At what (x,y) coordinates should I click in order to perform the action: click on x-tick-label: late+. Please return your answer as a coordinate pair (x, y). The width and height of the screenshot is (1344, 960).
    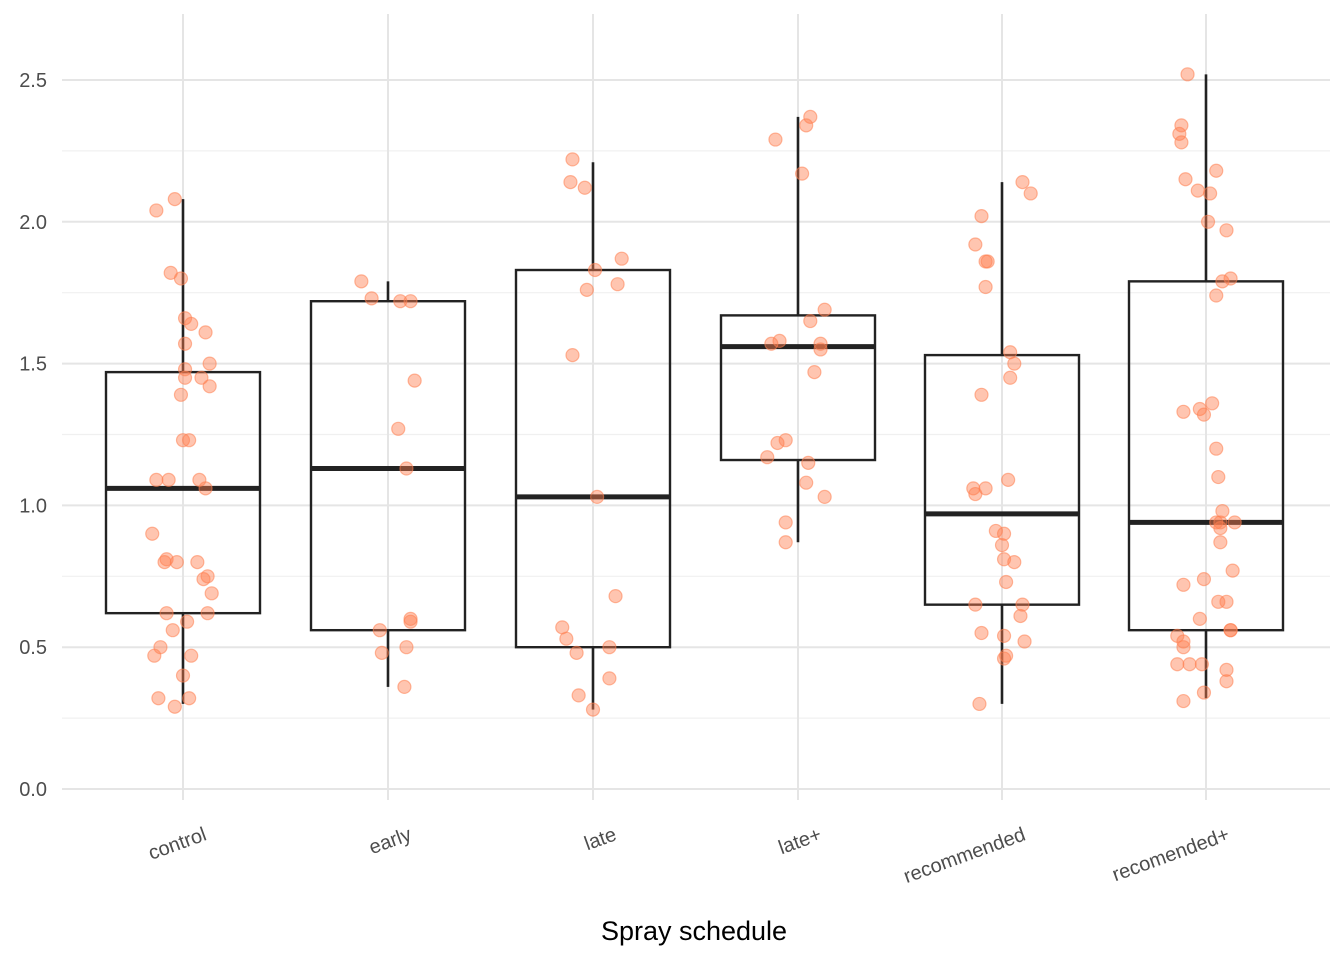
    Looking at the image, I should click on (800, 842).